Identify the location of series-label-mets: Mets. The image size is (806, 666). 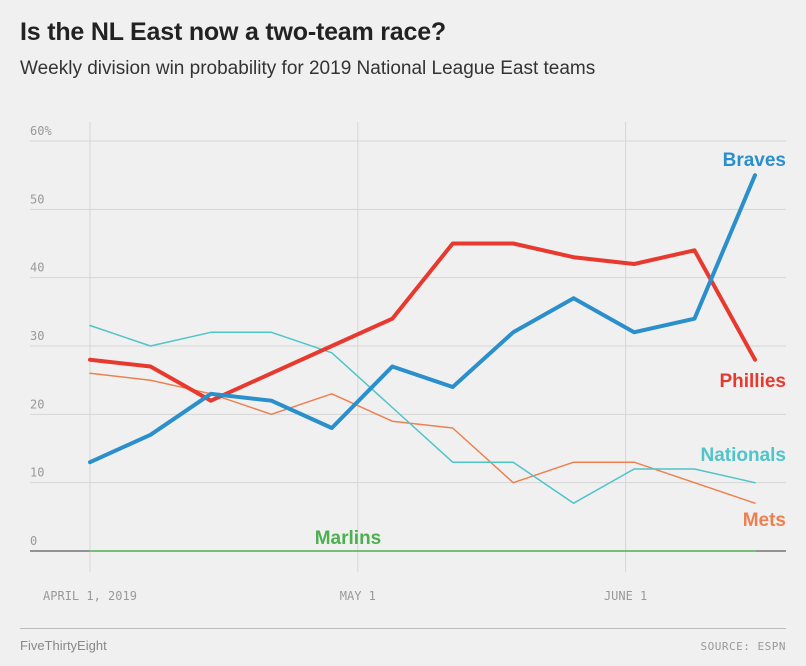
(764, 520).